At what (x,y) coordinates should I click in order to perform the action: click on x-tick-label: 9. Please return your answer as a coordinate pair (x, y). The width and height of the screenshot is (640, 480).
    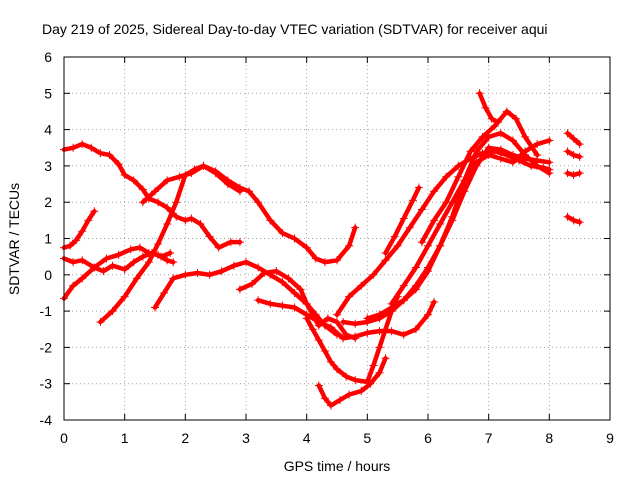
    Looking at the image, I should click on (610, 438).